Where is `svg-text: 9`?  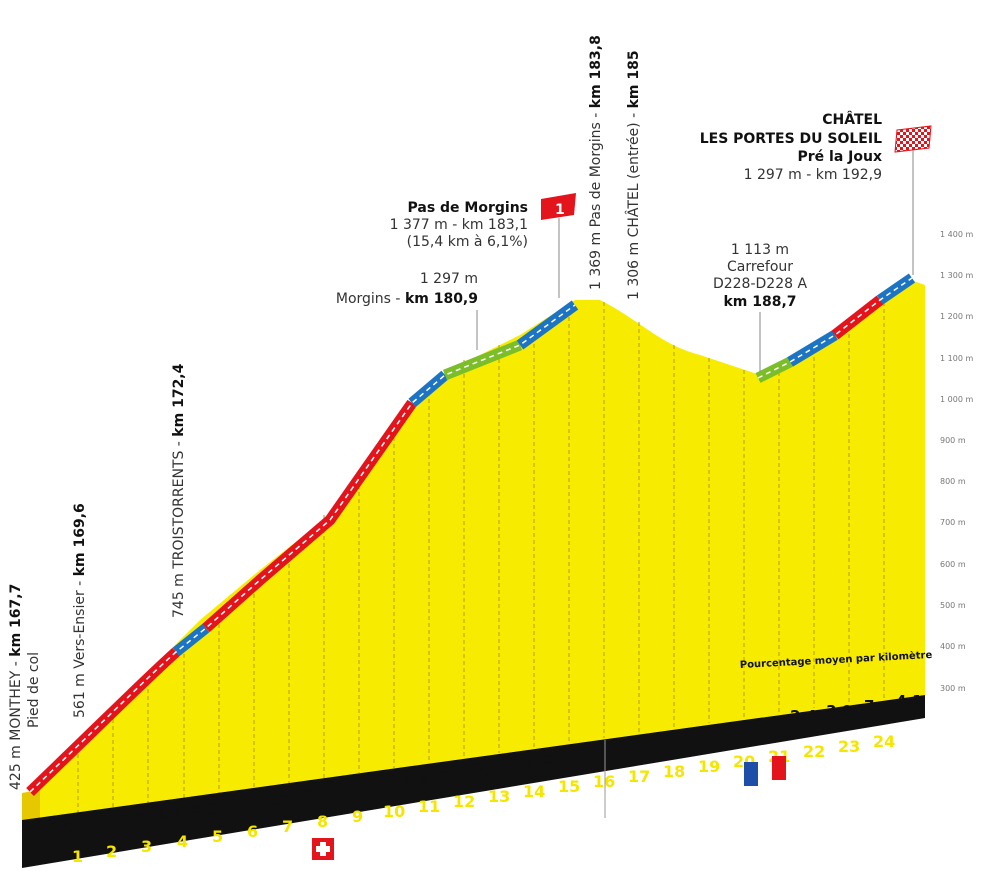
svg-text: 9 is located at coordinates (357, 816).